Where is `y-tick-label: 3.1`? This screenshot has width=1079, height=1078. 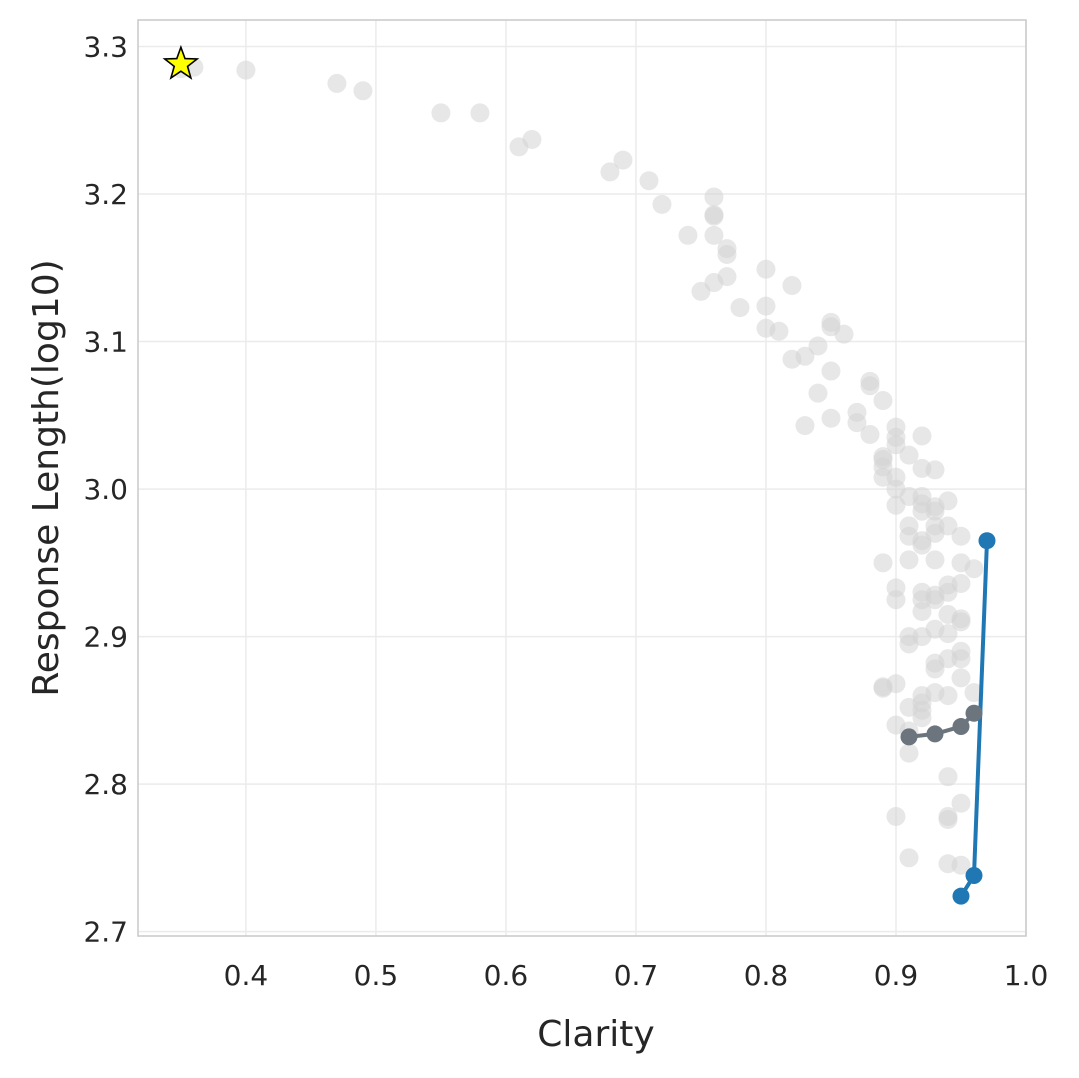 y-tick-label: 3.1 is located at coordinates (105, 342).